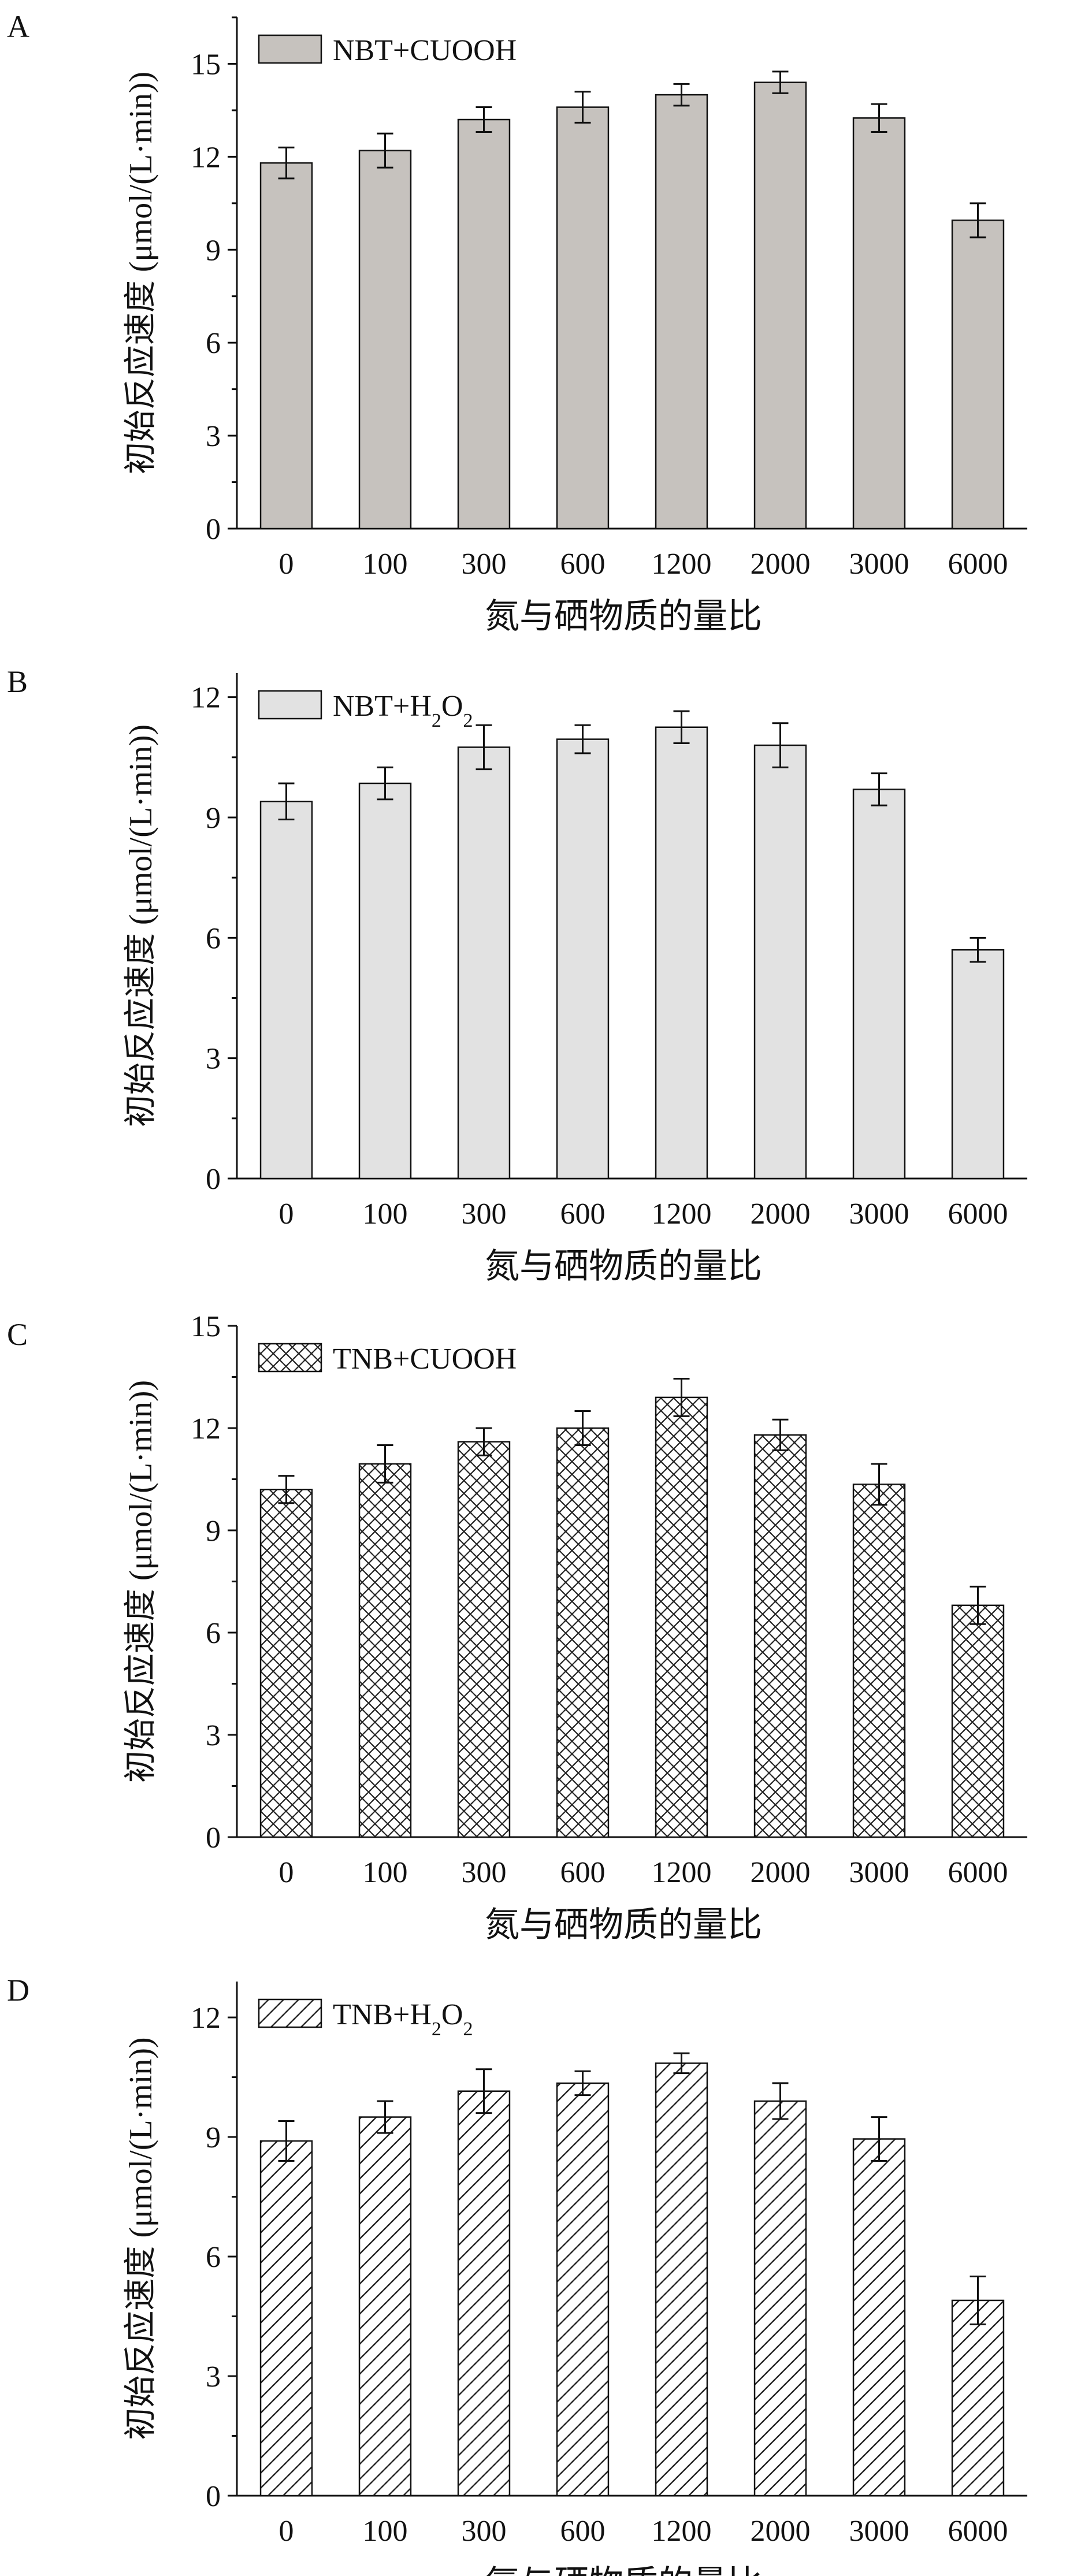 The width and height of the screenshot is (1092, 2576). I want to click on legend-label: NBT+H2O2, so click(403, 710).